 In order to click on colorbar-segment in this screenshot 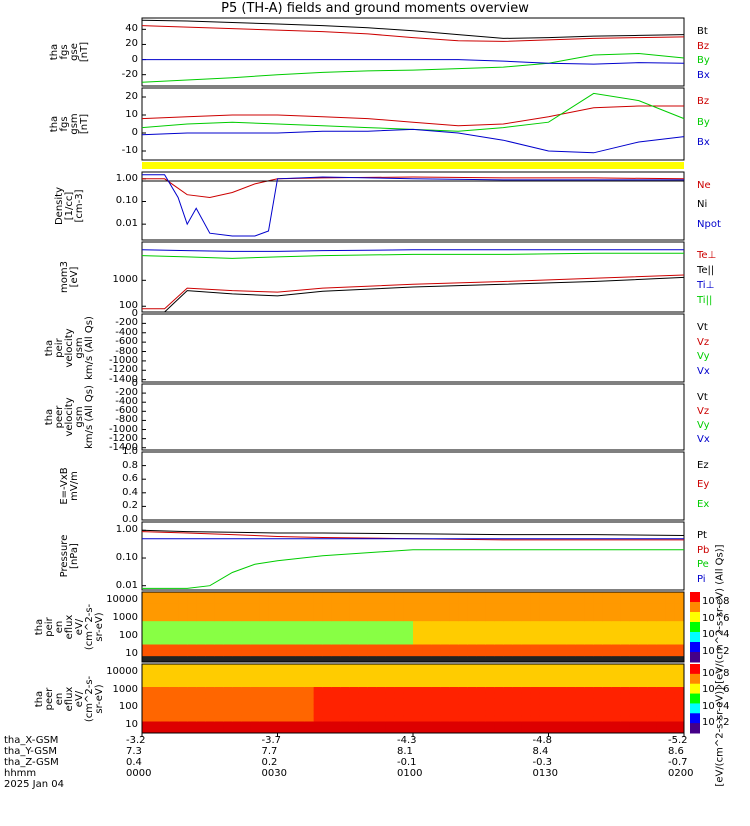, I will do `click(695, 597)`.